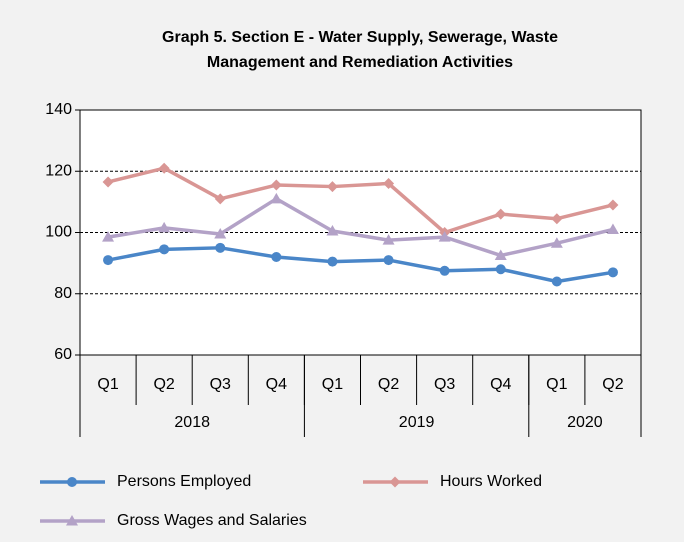  Describe the element at coordinates (58, 170) in the screenshot. I see `y-tick-label: 120` at that location.